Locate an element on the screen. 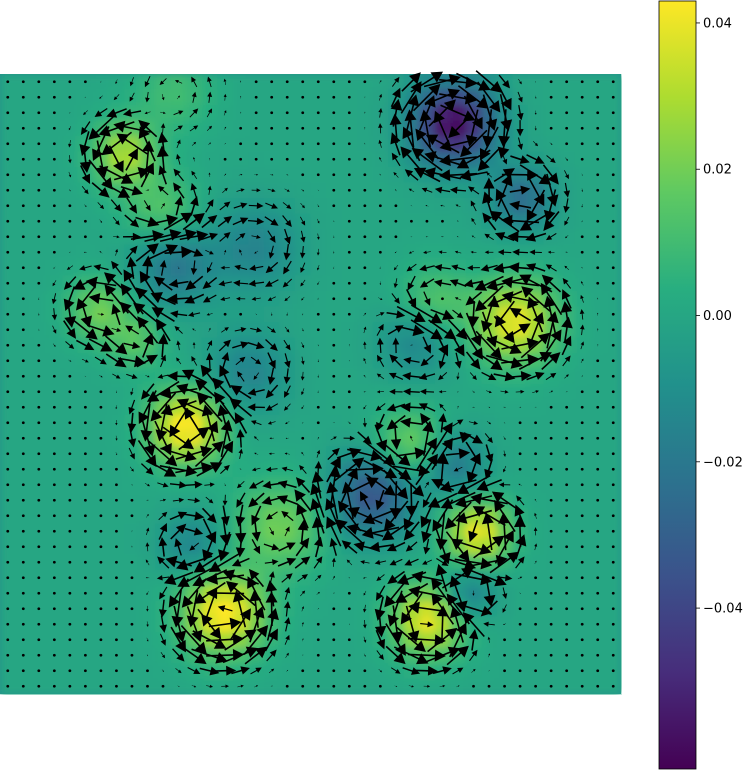 The image size is (749, 770). colorbar-tick-label: 0.02 is located at coordinates (717, 170).